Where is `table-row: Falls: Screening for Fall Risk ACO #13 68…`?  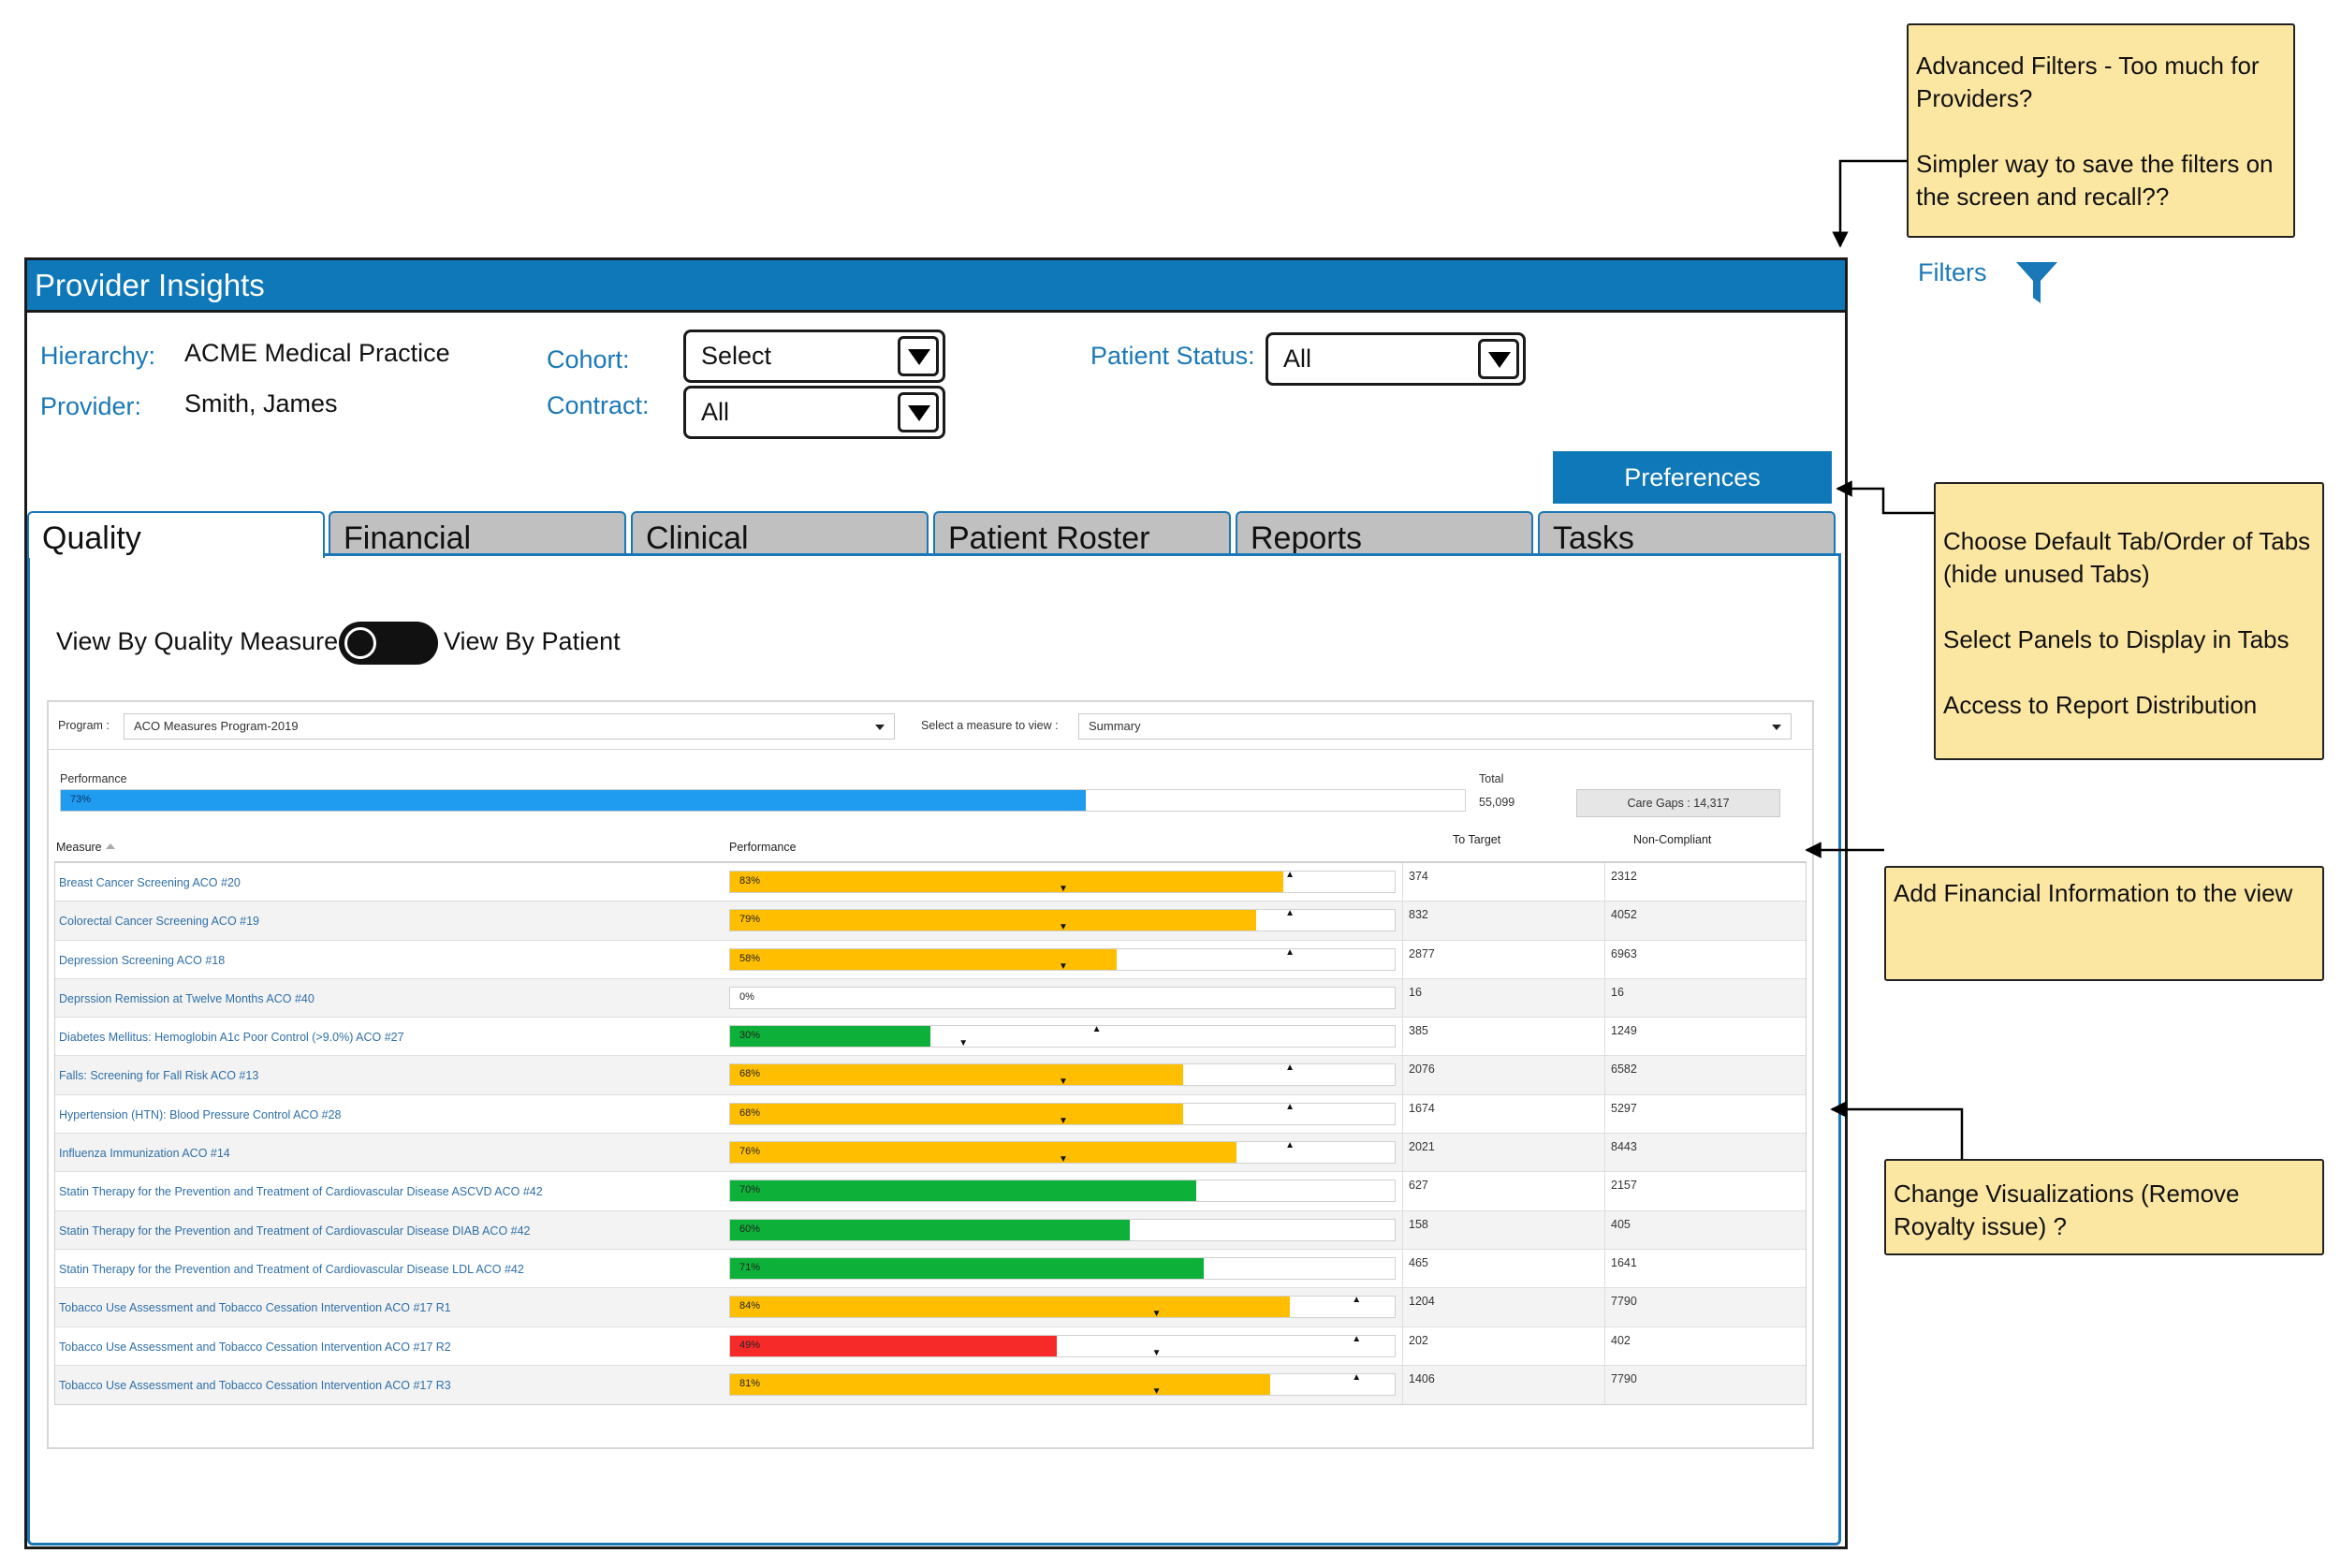 table-row: Falls: Screening for Fall Risk ACO #13 68… is located at coordinates (930, 1075).